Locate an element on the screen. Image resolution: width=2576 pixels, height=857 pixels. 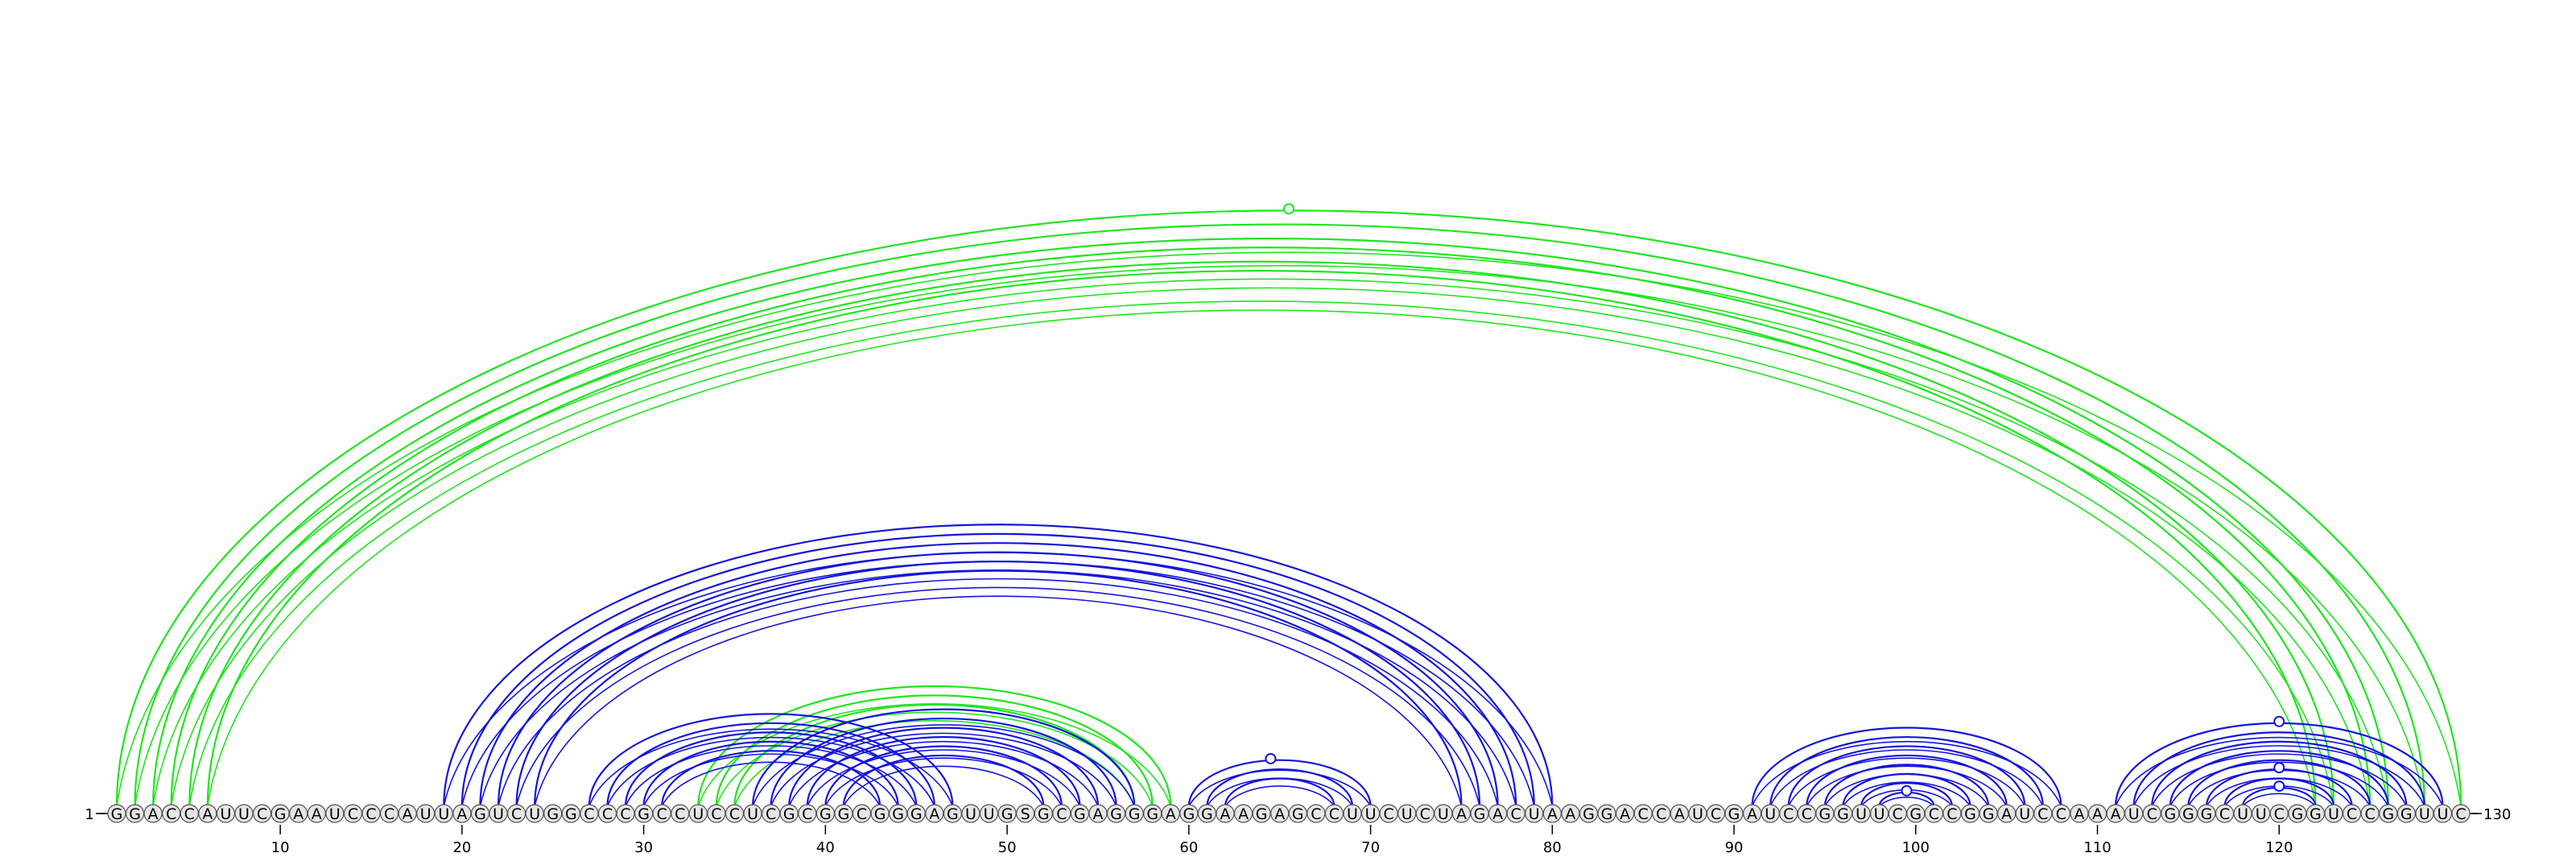
tick-label: 80 is located at coordinates (1552, 847).